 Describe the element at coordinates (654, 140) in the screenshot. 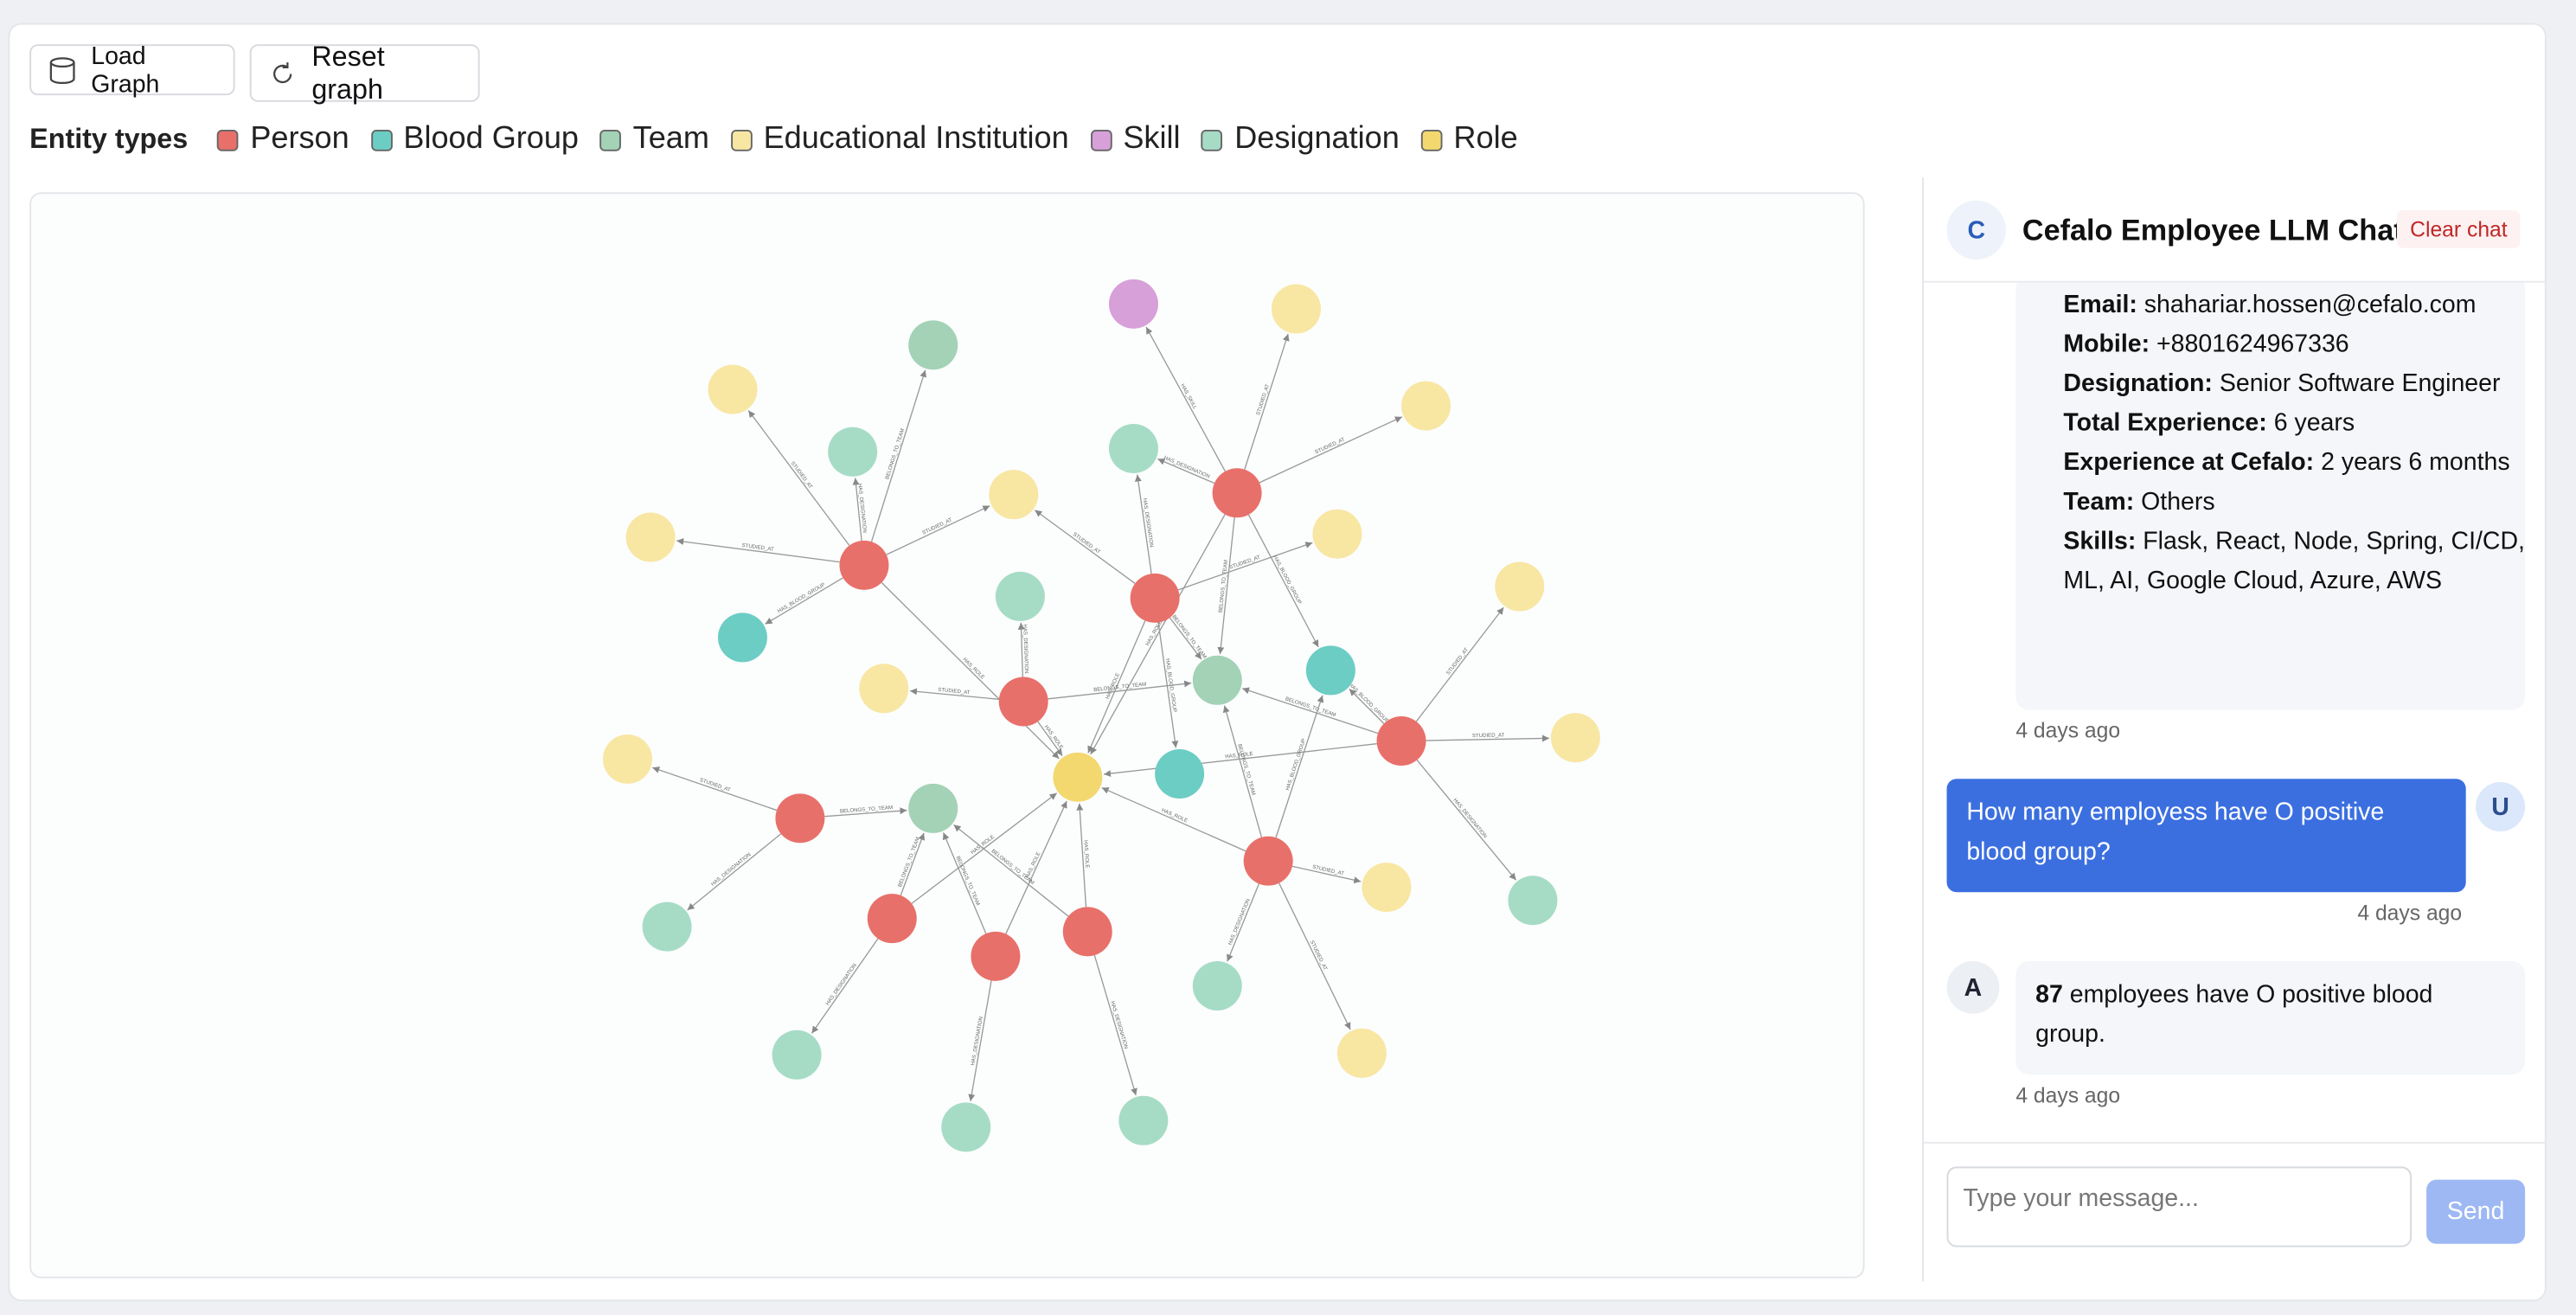

I see `legend-item: Team` at that location.